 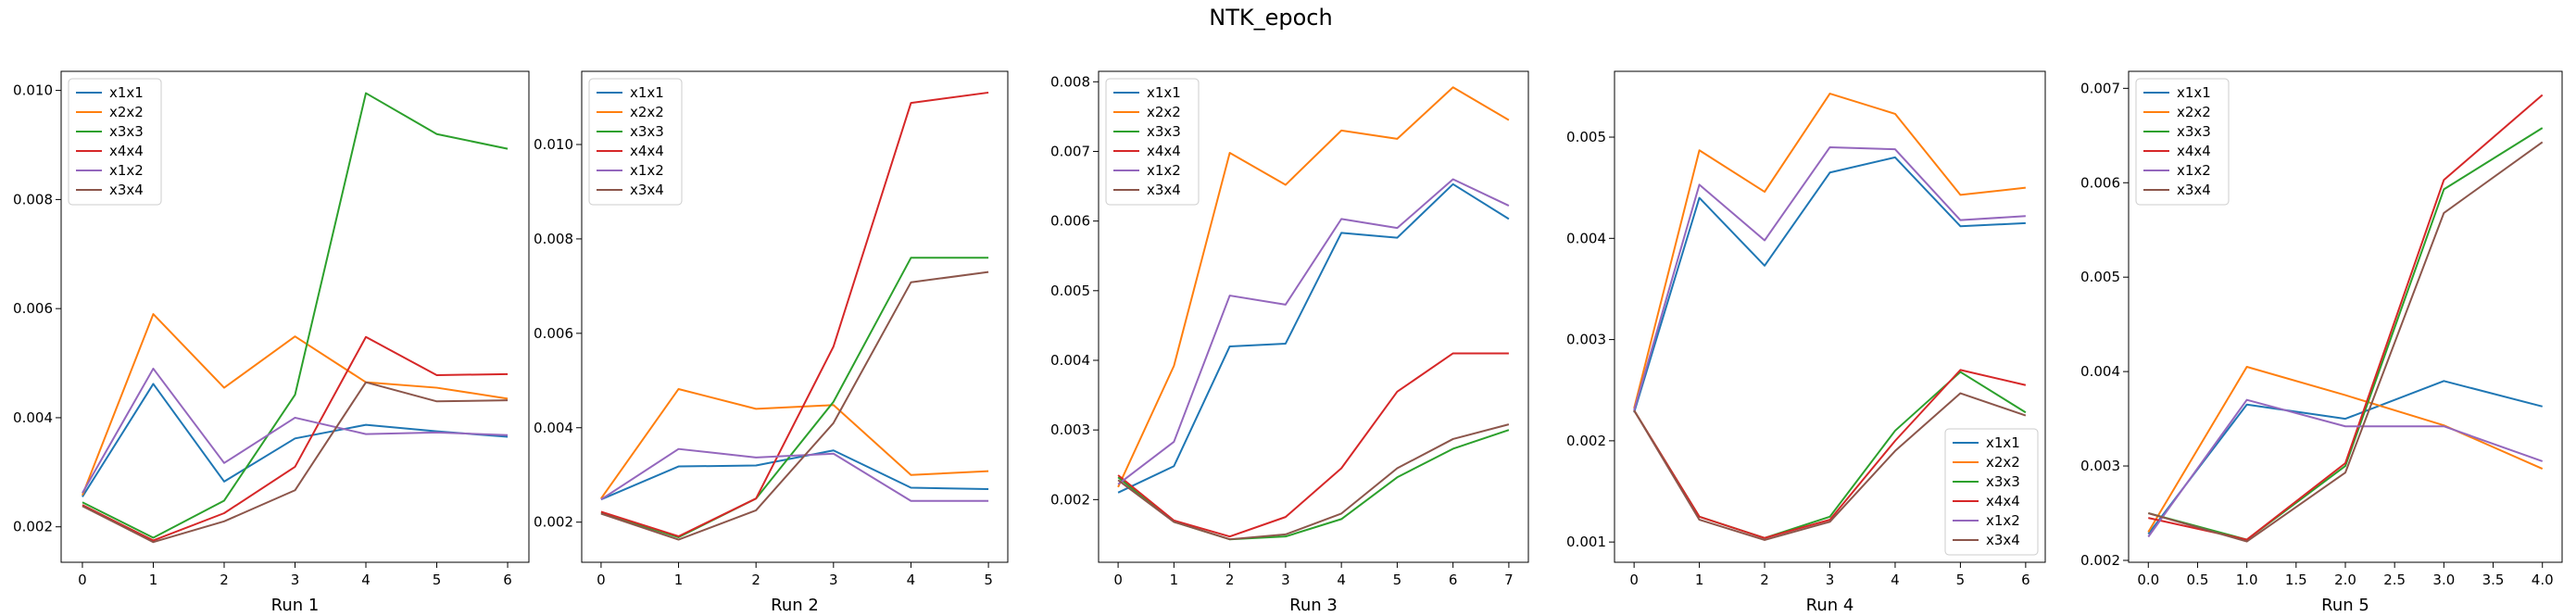 What do you see at coordinates (1961, 580) in the screenshot?
I see `x-tick-label: 5` at bounding box center [1961, 580].